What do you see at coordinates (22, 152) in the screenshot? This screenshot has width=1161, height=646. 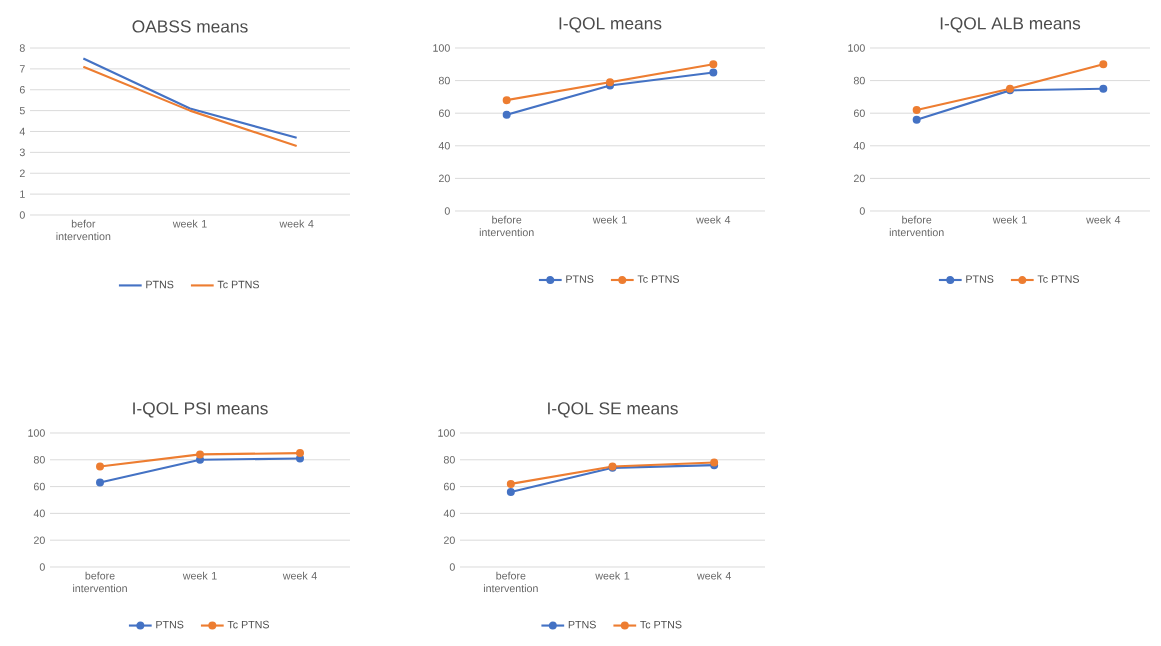 I see `y-tick-label: 3` at bounding box center [22, 152].